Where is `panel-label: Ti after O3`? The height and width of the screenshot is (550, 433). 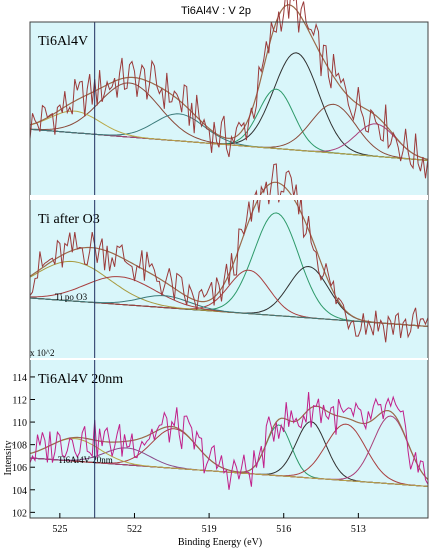 panel-label: Ti after O3 is located at coordinates (69, 219).